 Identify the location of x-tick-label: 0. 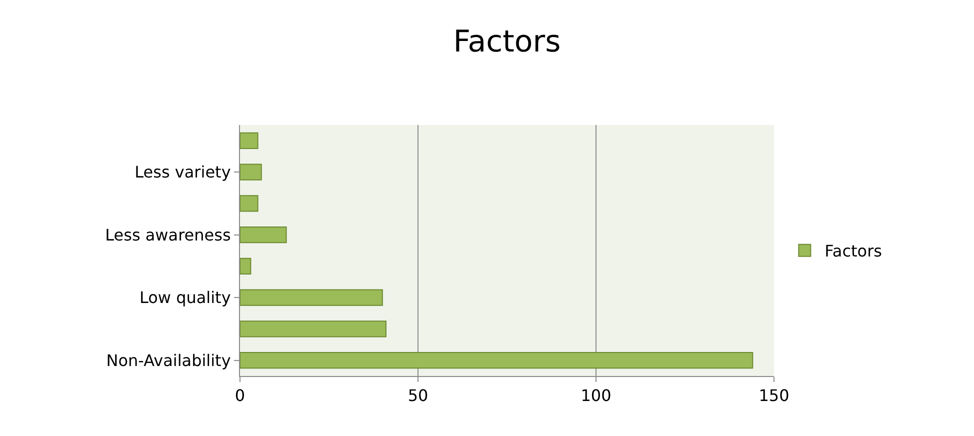
(240, 396).